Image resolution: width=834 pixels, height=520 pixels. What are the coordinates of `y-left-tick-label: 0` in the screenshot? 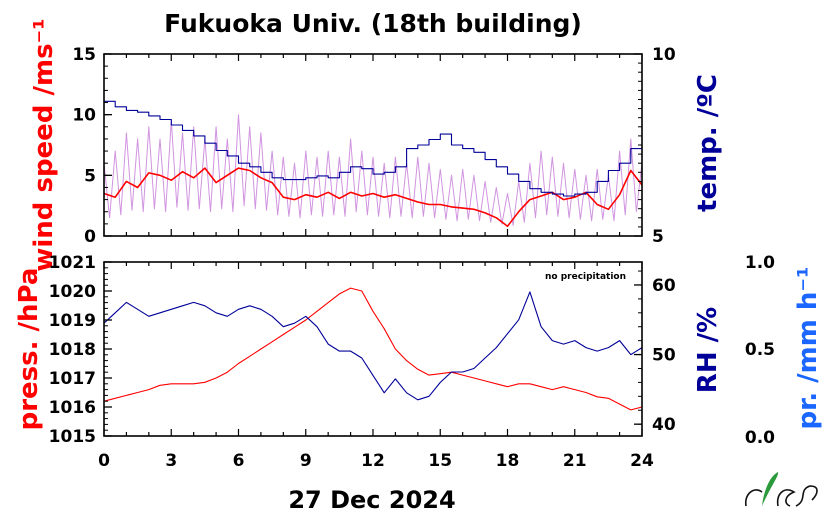 It's located at (90, 237).